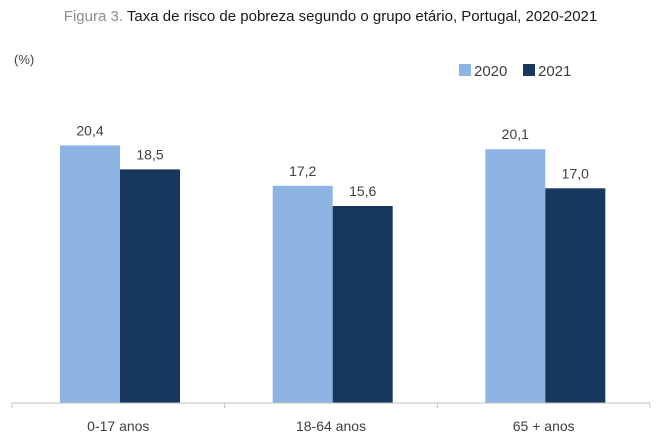 The width and height of the screenshot is (661, 441). What do you see at coordinates (362, 191) in the screenshot?
I see `data-label-2021-1: 15,6` at bounding box center [362, 191].